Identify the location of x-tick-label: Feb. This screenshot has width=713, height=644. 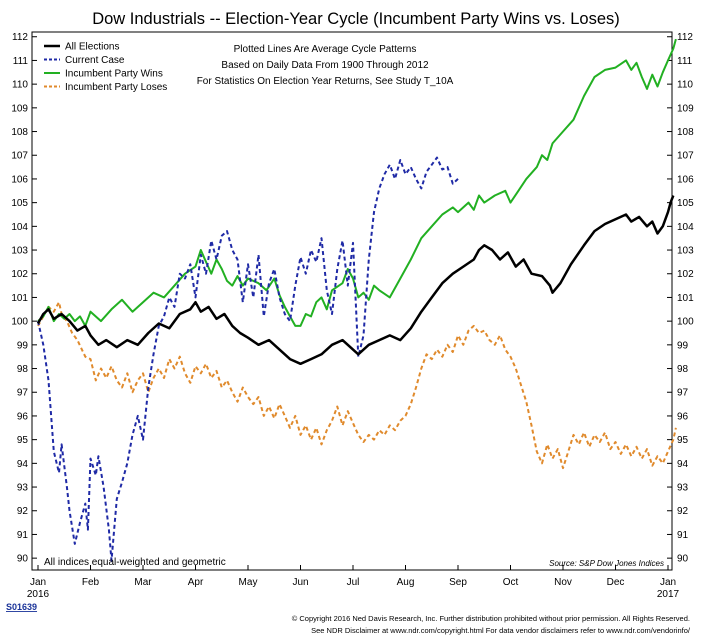
(91, 582).